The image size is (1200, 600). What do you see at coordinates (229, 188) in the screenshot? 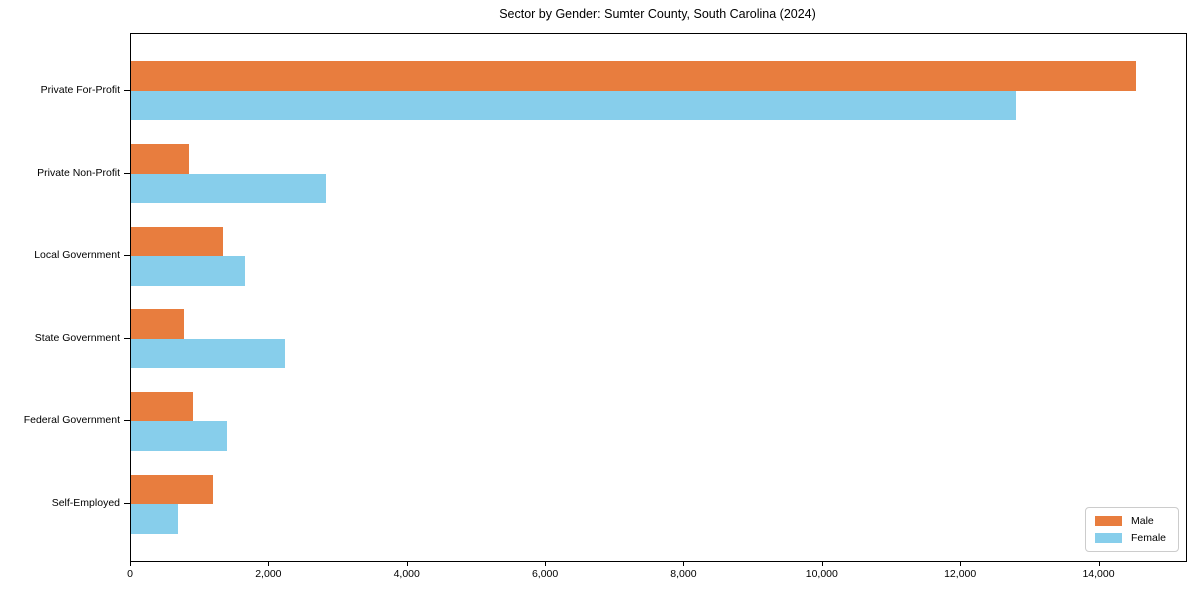
I see `bar-female-private-non-profit` at bounding box center [229, 188].